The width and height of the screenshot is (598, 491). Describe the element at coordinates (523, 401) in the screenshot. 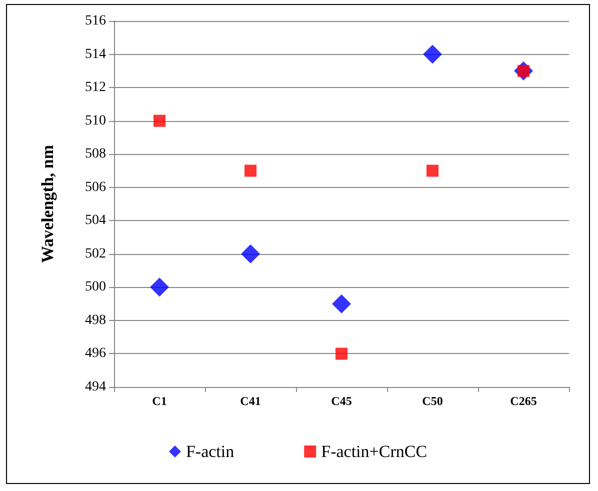

I see `x-tick-label: C265` at that location.